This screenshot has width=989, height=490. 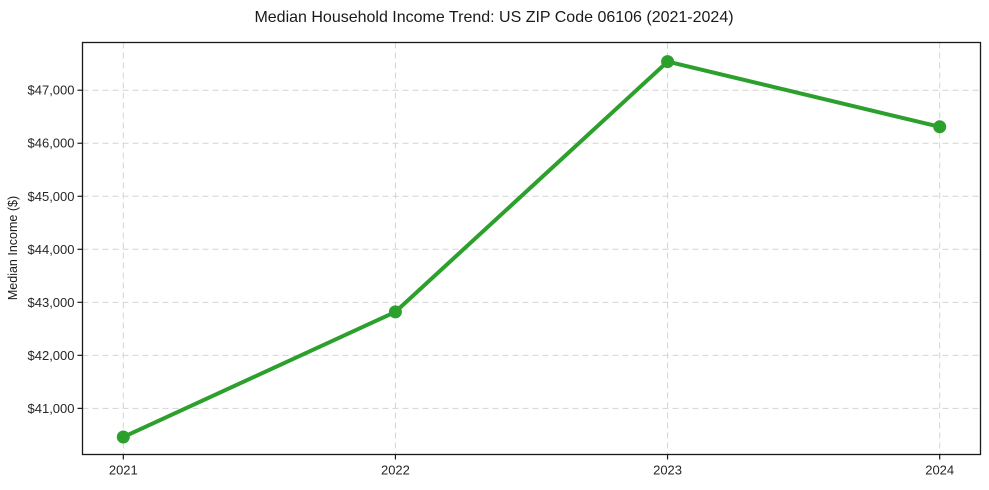 What do you see at coordinates (667, 470) in the screenshot?
I see `x-tick-label: 2023` at bounding box center [667, 470].